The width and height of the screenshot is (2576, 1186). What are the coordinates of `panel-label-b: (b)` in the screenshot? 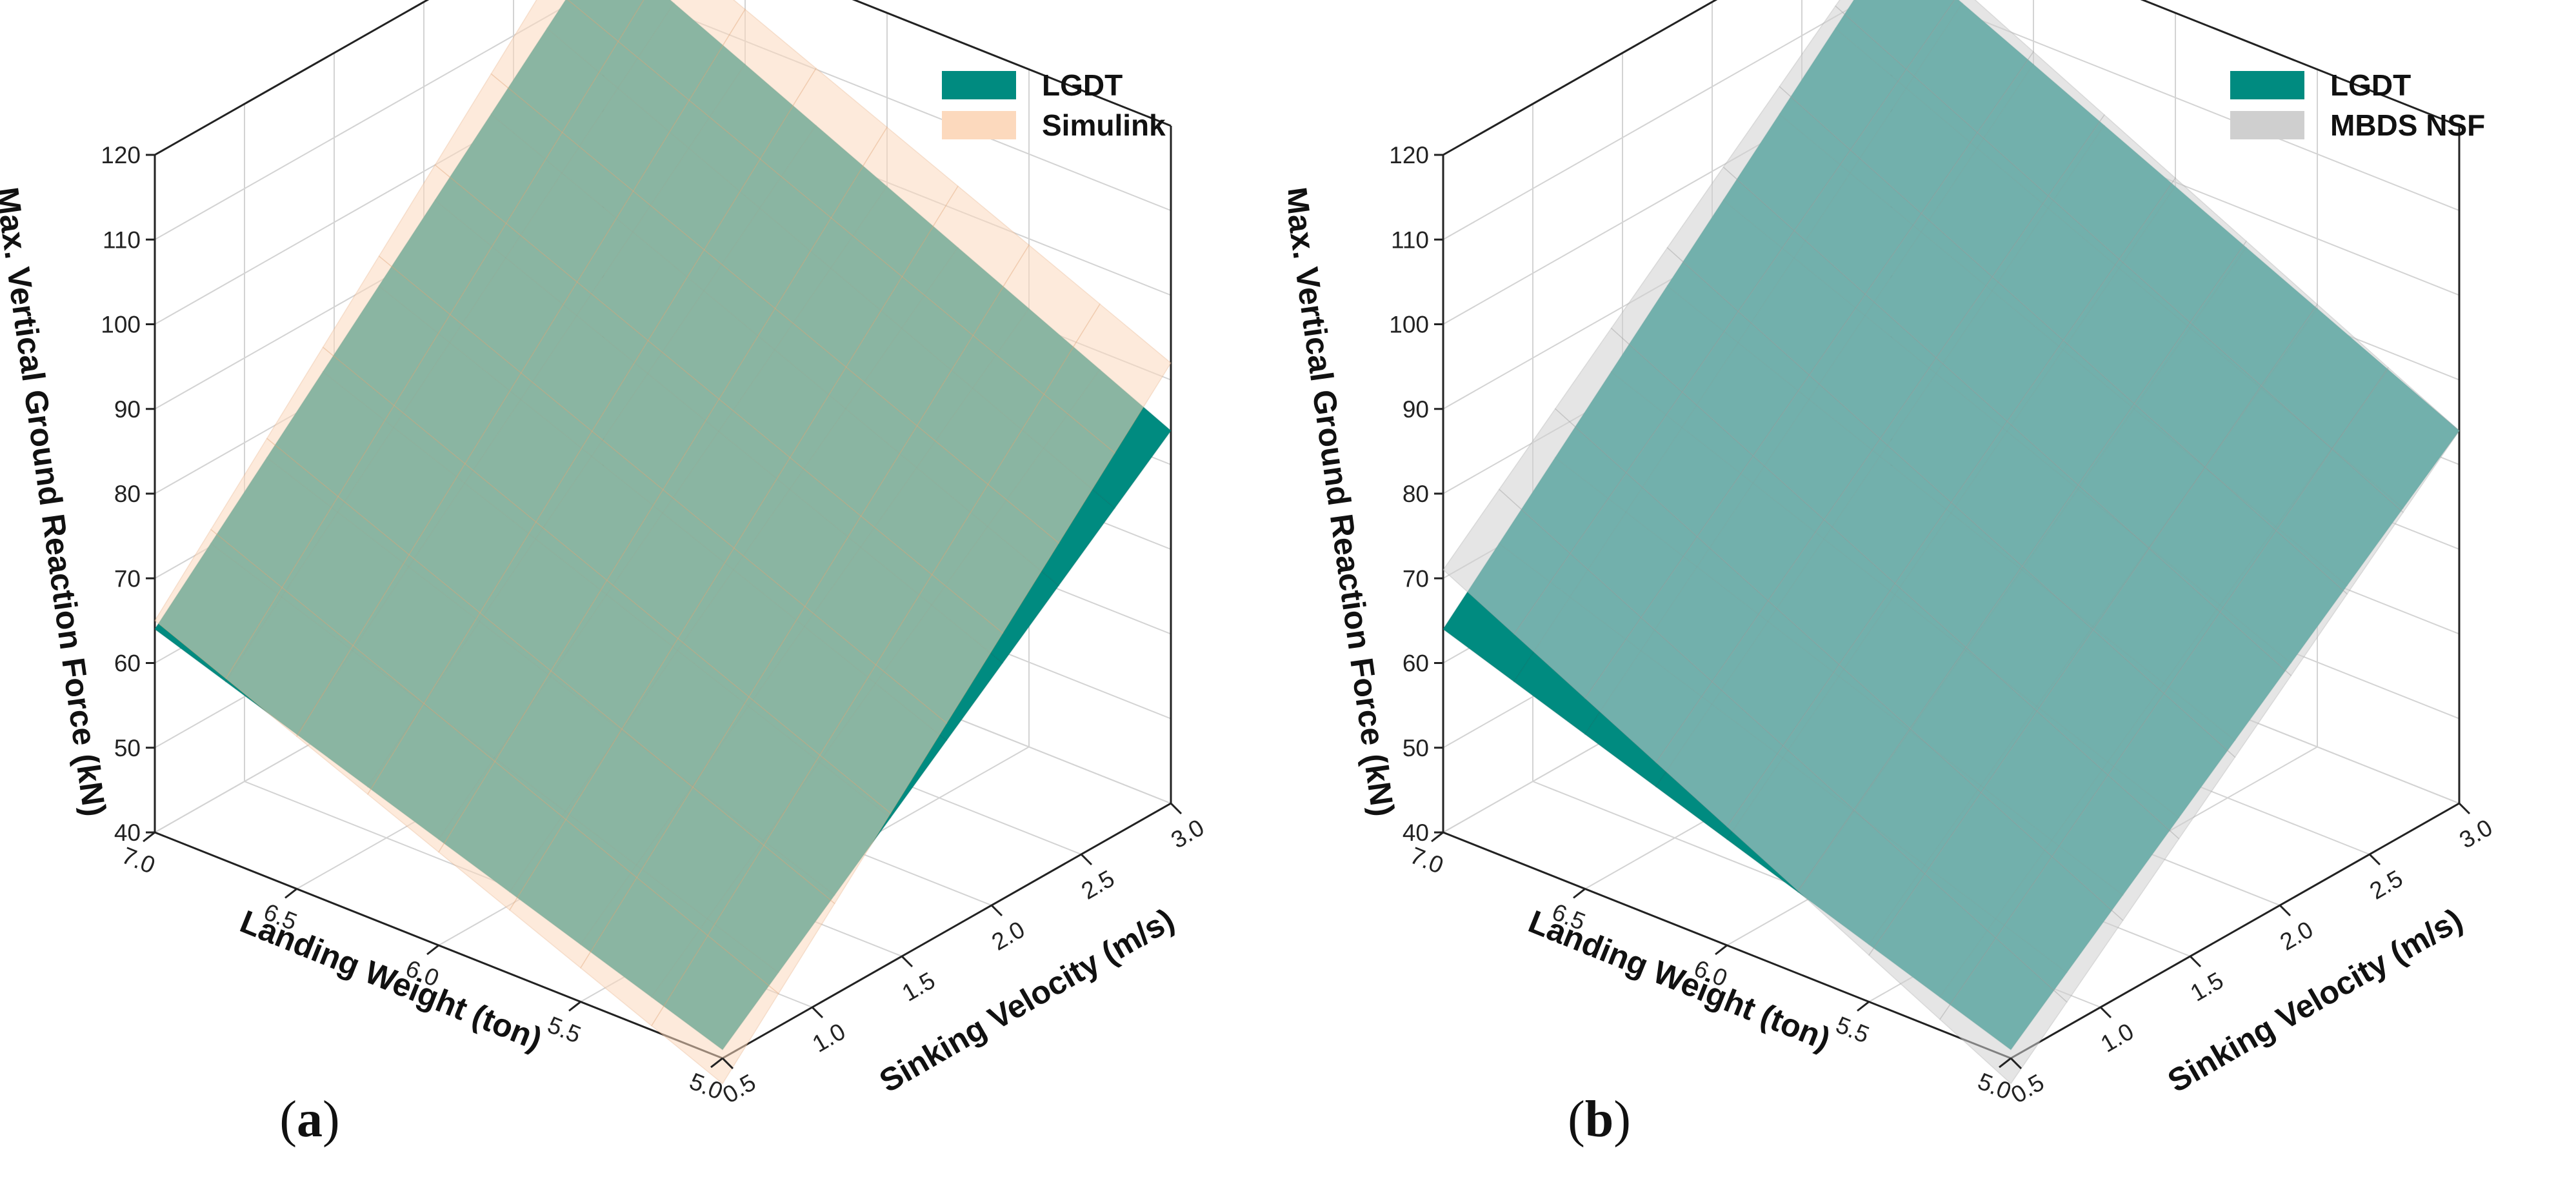 It's located at (1599, 1119).